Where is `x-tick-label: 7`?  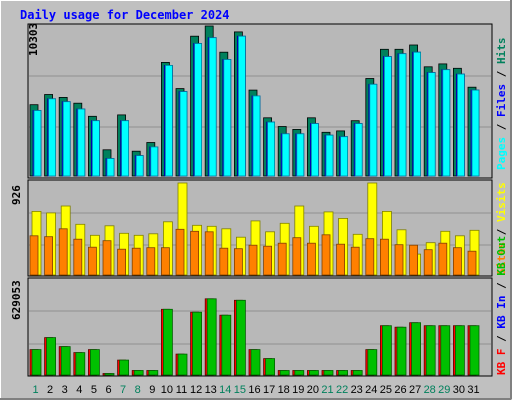 x-tick-label: 7 is located at coordinates (123, 390).